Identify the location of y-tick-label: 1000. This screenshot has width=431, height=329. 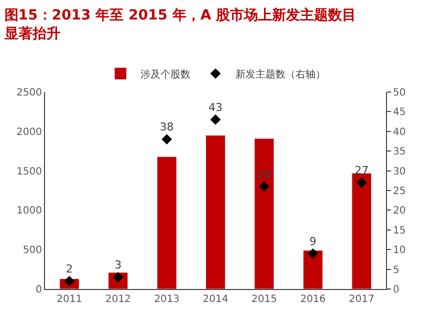
(29, 211).